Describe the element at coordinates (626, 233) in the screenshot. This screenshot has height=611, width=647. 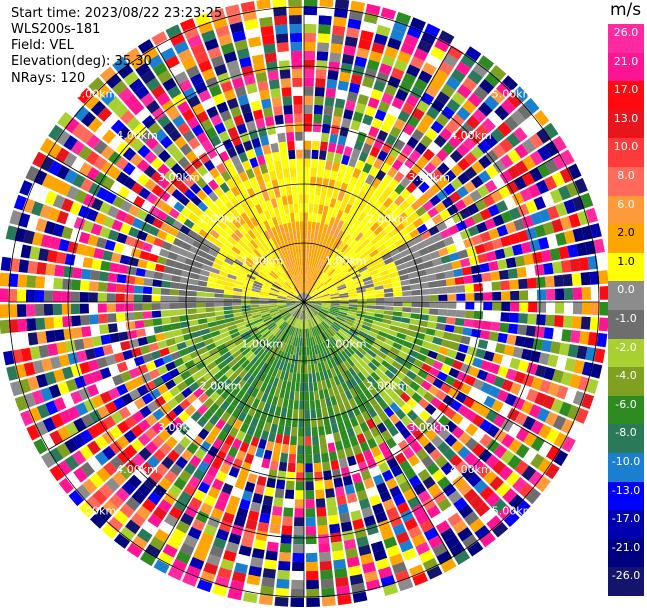
I see `colorbar-tick-label: 2.0` at that location.